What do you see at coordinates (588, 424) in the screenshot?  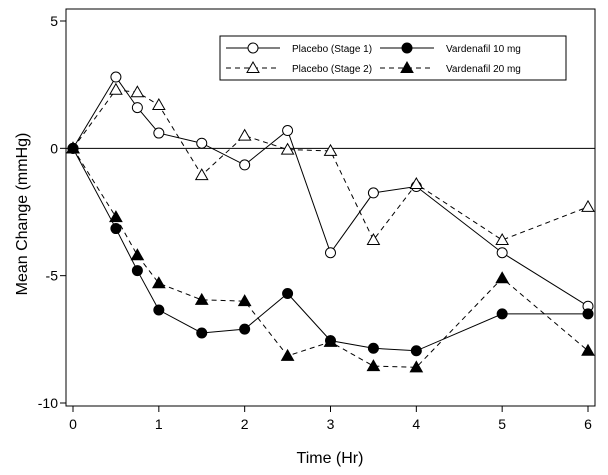 I see `x-tick-label: 6` at bounding box center [588, 424].